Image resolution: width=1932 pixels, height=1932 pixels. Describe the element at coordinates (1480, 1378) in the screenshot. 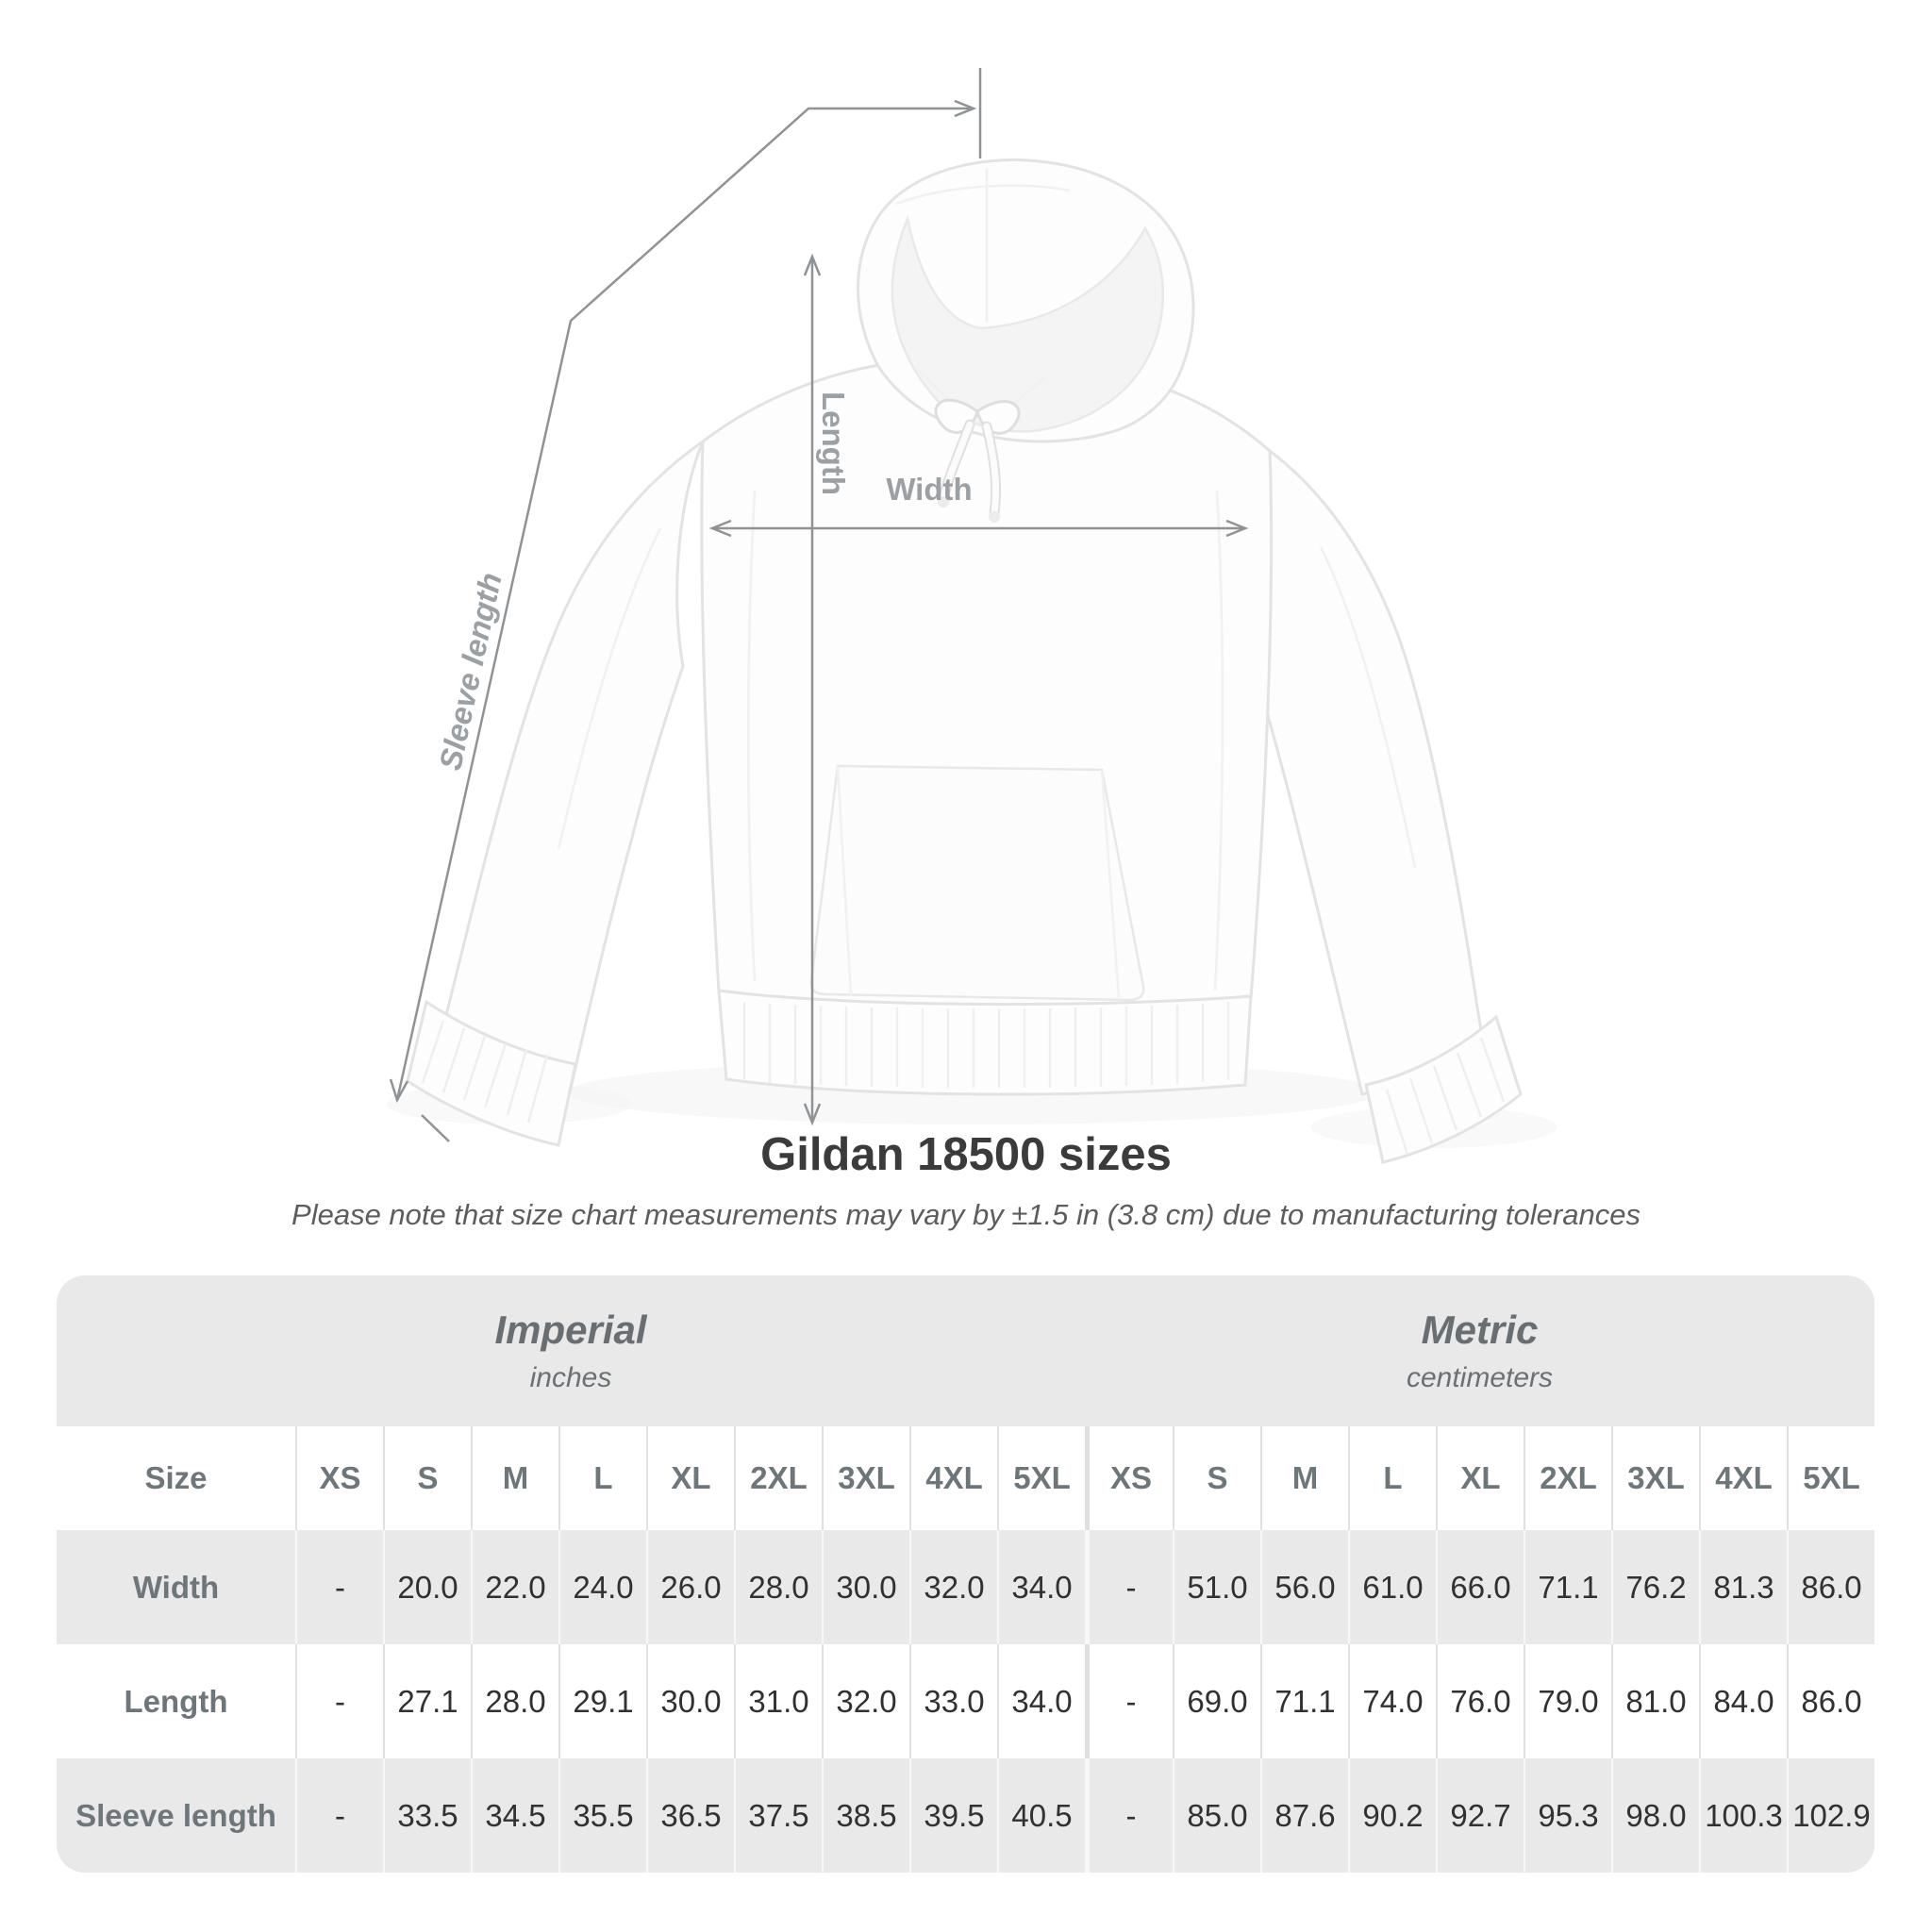

I see `metric-unit-label: centimeters` at that location.